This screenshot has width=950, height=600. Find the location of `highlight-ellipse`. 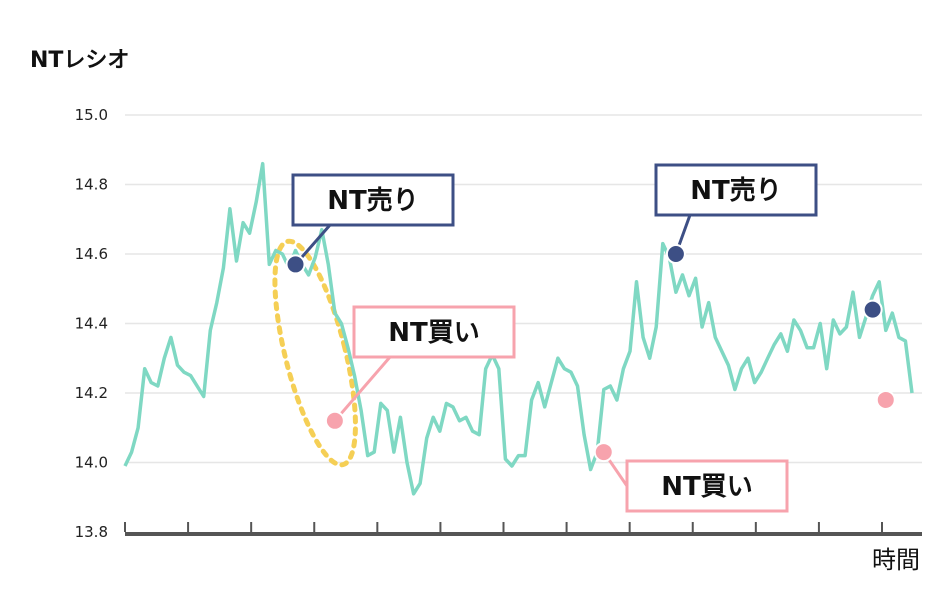

highlight-ellipse is located at coordinates (315, 353).